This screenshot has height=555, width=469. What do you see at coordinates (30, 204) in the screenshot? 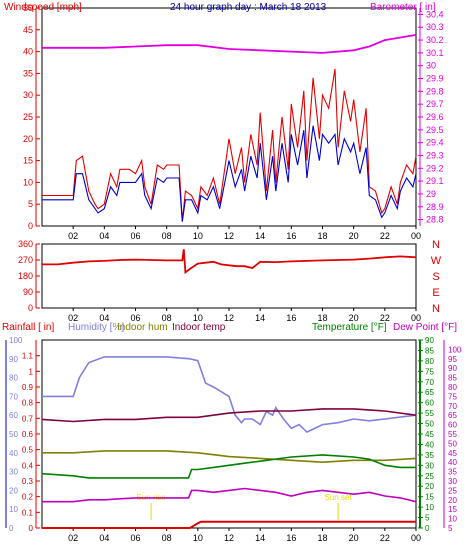
I see `wind-tick-label: 5` at bounding box center [30, 204].